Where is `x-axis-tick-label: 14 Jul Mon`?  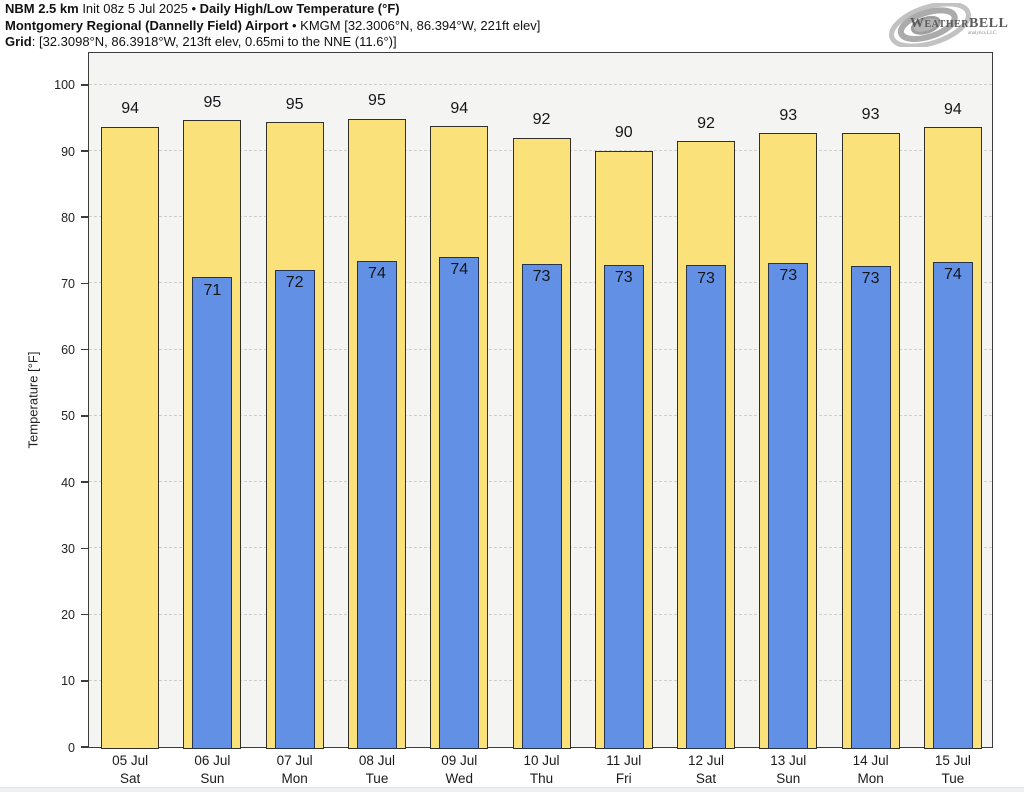
x-axis-tick-label: 14 Jul Mon is located at coordinates (870, 770).